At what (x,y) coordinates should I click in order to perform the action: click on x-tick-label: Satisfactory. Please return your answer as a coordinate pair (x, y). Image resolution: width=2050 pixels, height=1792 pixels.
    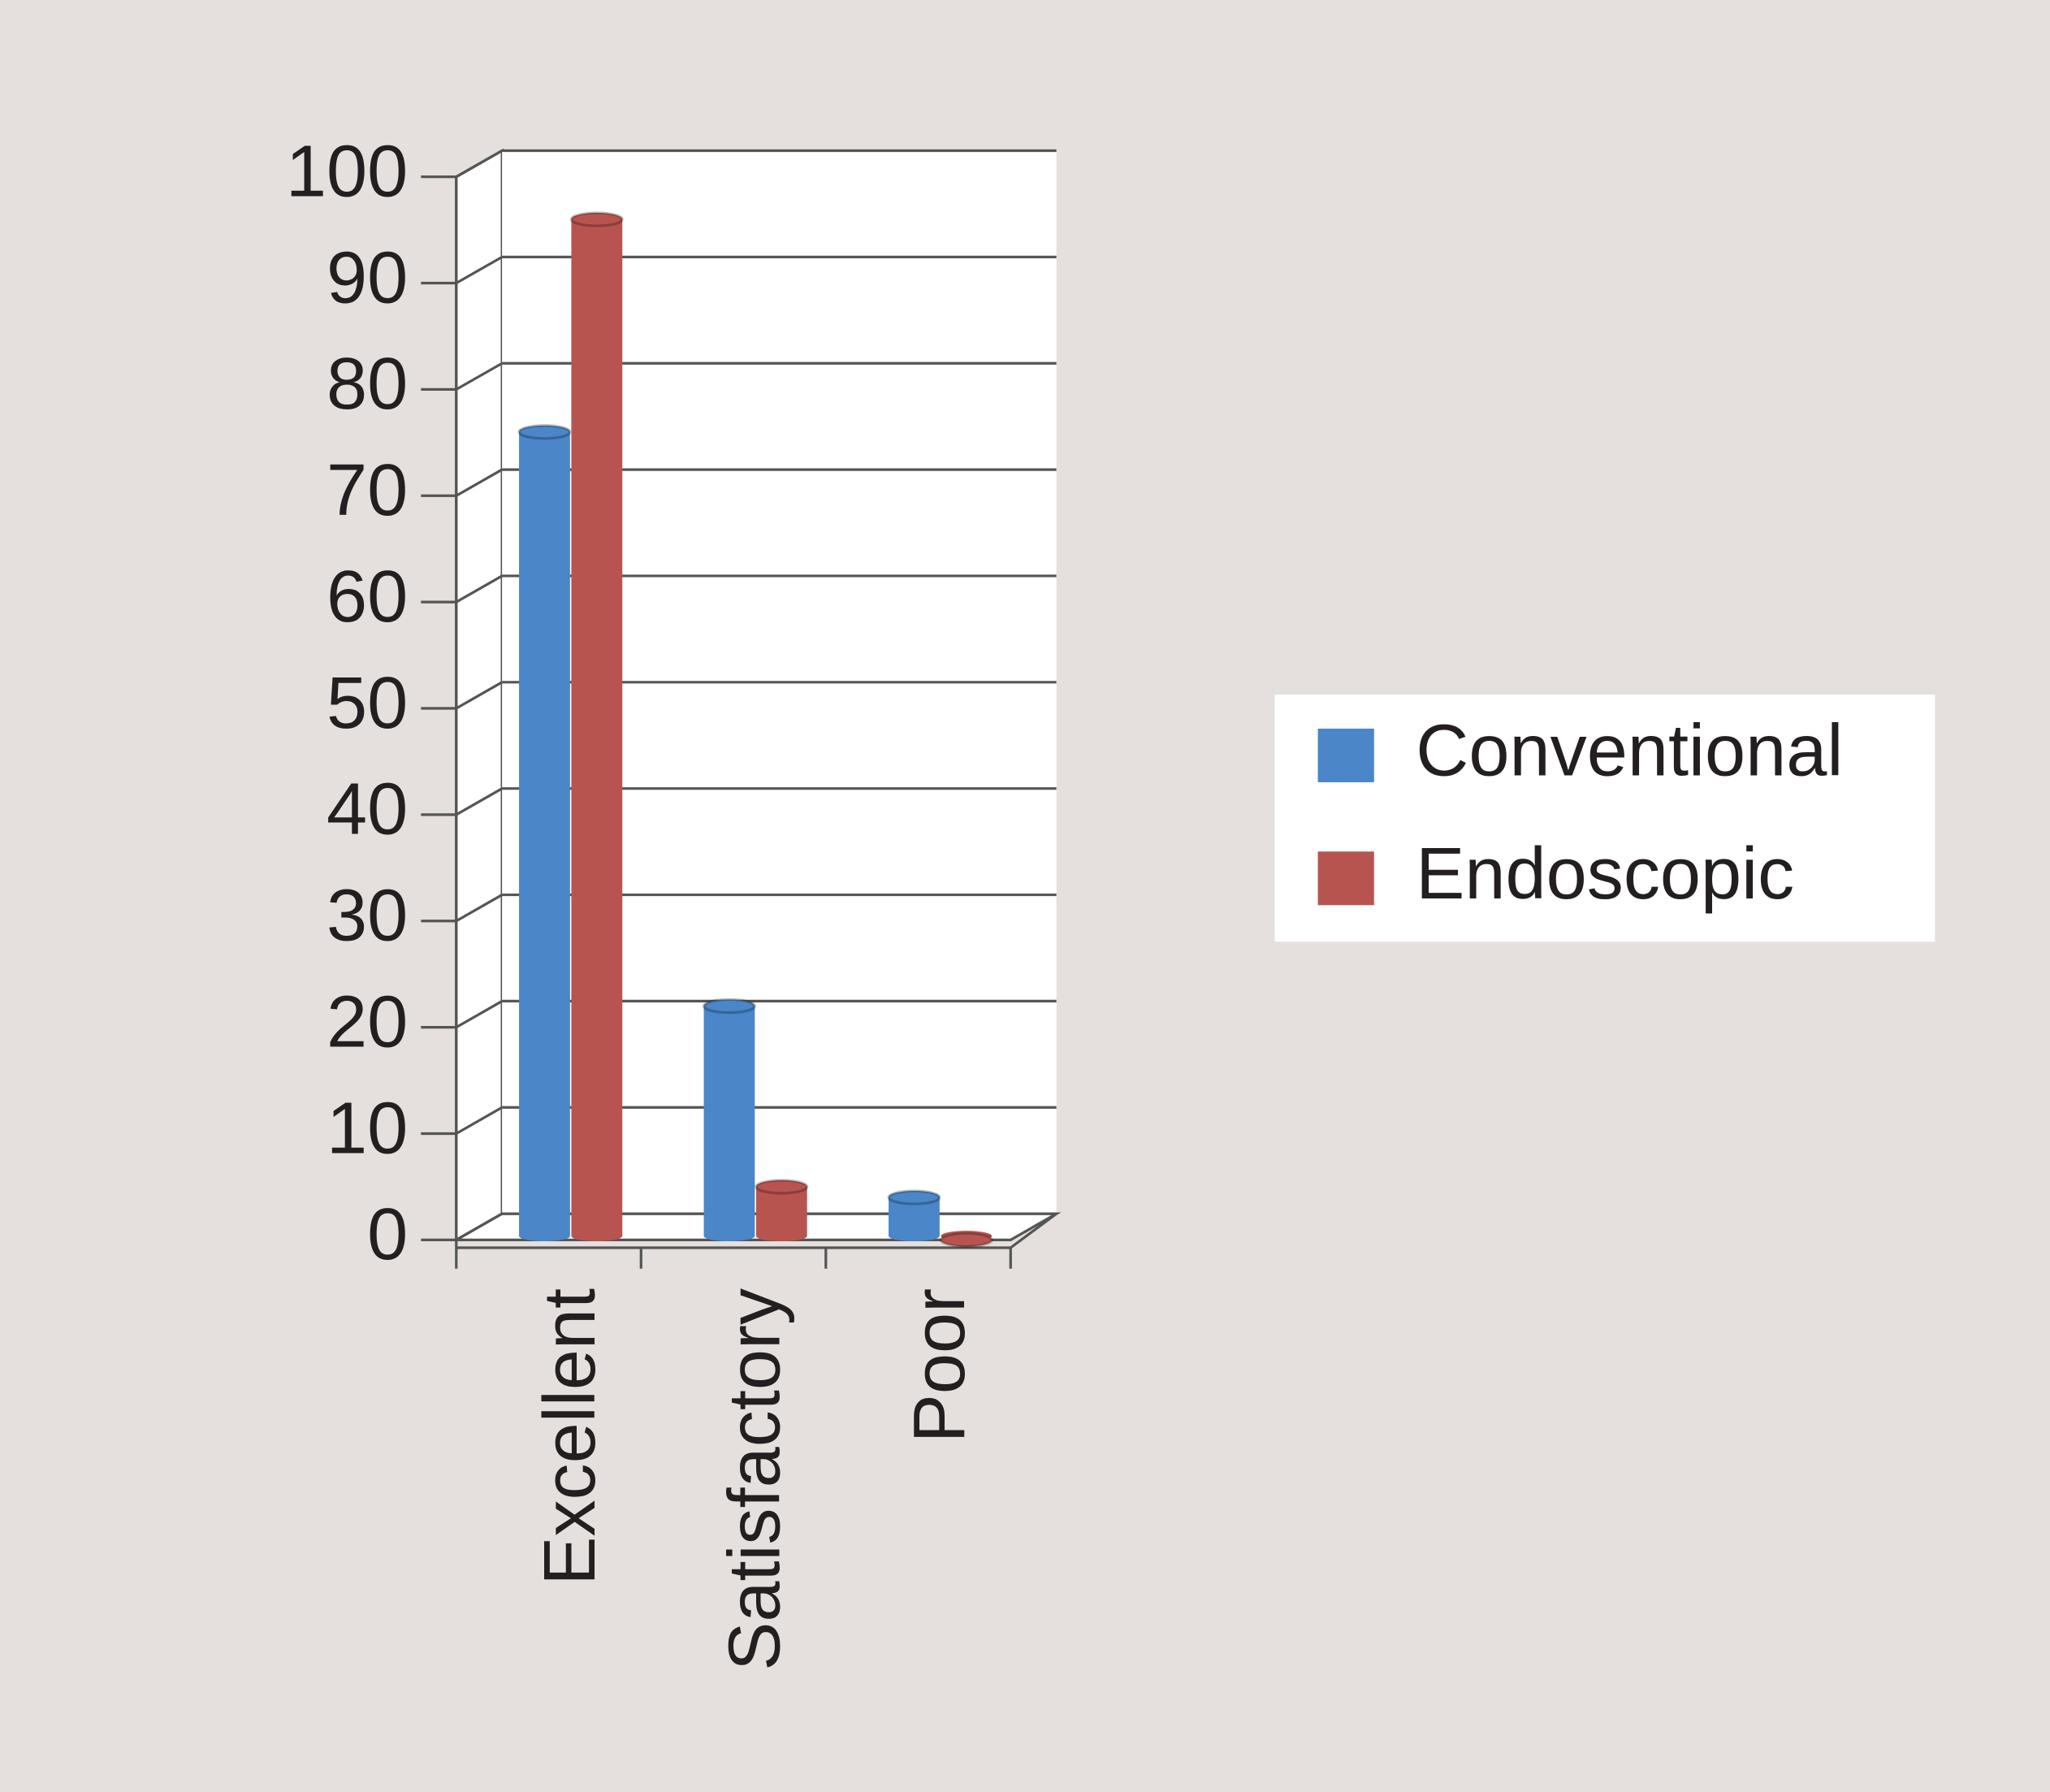
    Looking at the image, I should click on (755, 1479).